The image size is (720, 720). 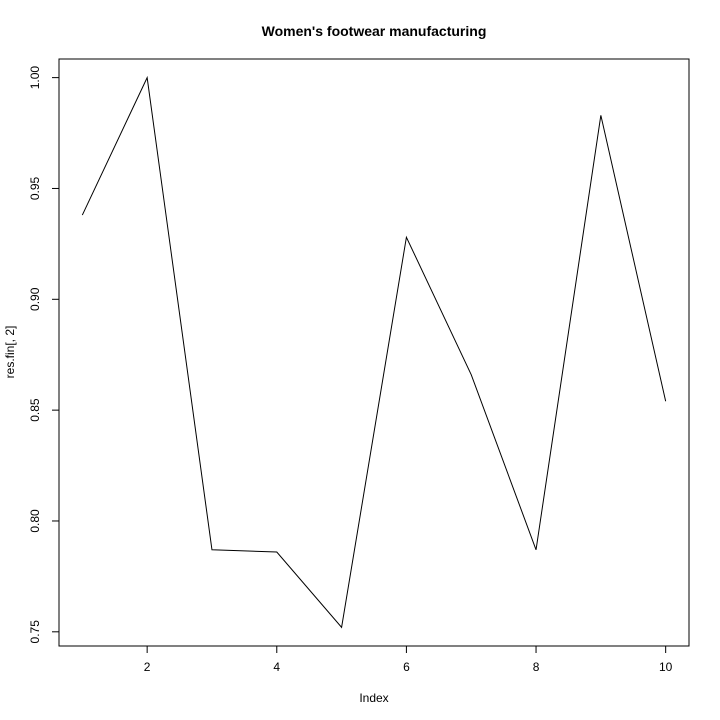 What do you see at coordinates (35, 78) in the screenshot?
I see `y-tick-label: 1.00` at bounding box center [35, 78].